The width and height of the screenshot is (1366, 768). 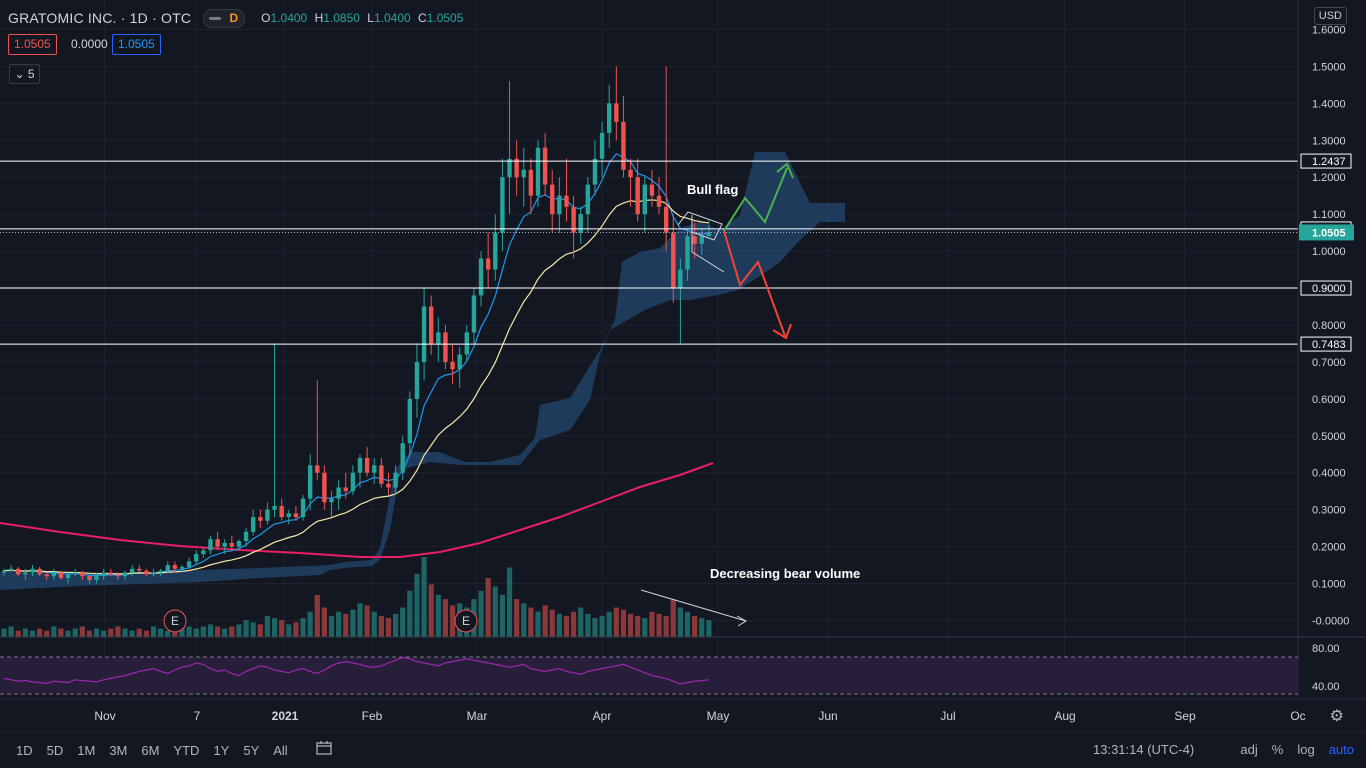 What do you see at coordinates (150, 750) in the screenshot?
I see `timeframe-6m: 6M` at bounding box center [150, 750].